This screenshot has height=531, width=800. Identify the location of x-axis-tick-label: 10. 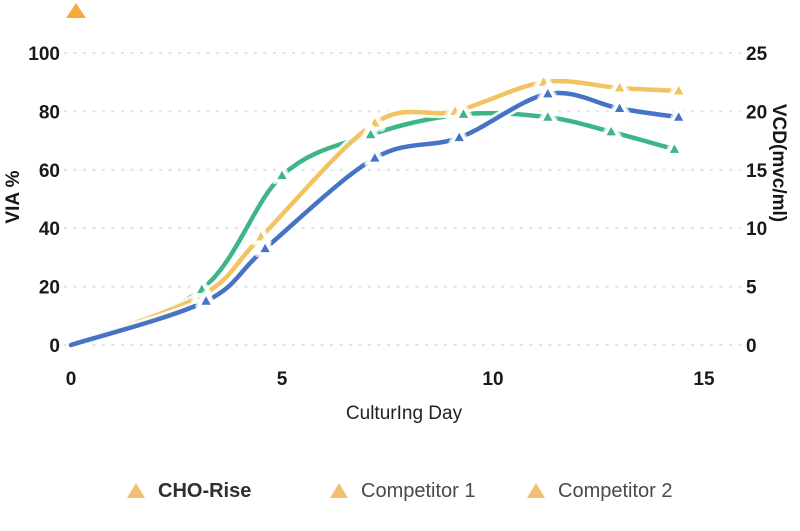
(492, 379).